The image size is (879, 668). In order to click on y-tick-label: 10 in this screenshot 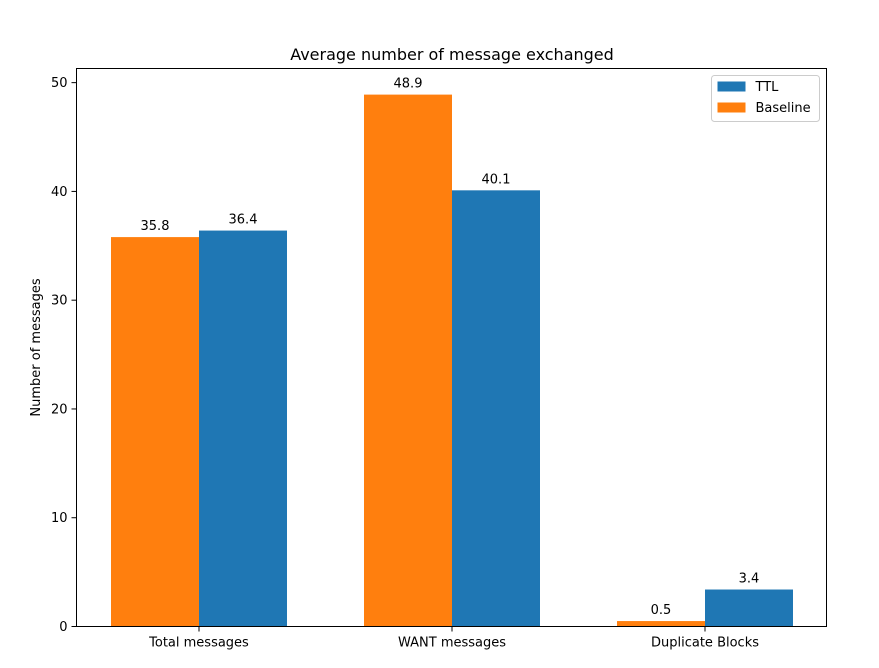, I will do `click(59, 518)`.